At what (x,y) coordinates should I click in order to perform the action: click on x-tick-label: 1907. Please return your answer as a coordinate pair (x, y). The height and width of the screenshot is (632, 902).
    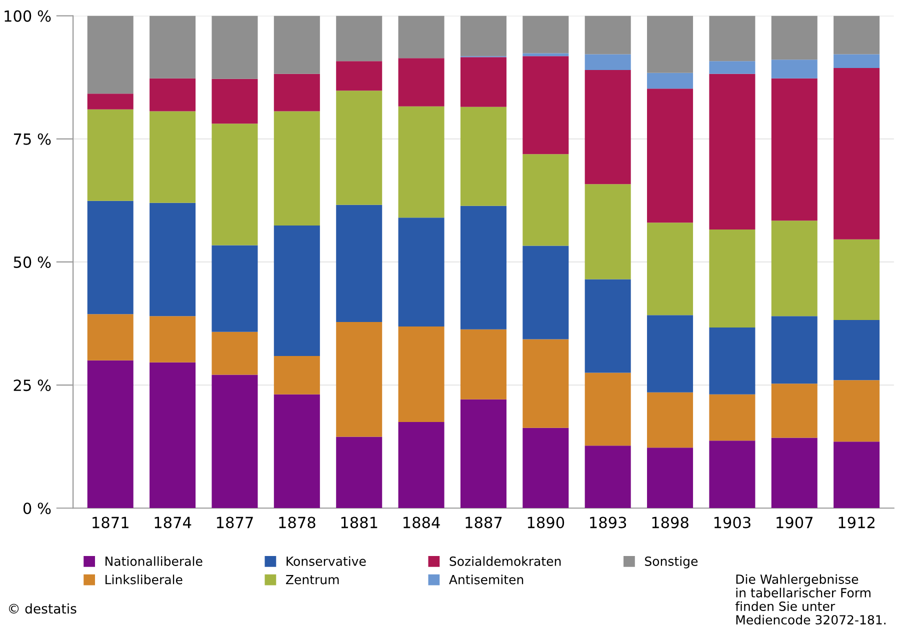
    Looking at the image, I should click on (794, 522).